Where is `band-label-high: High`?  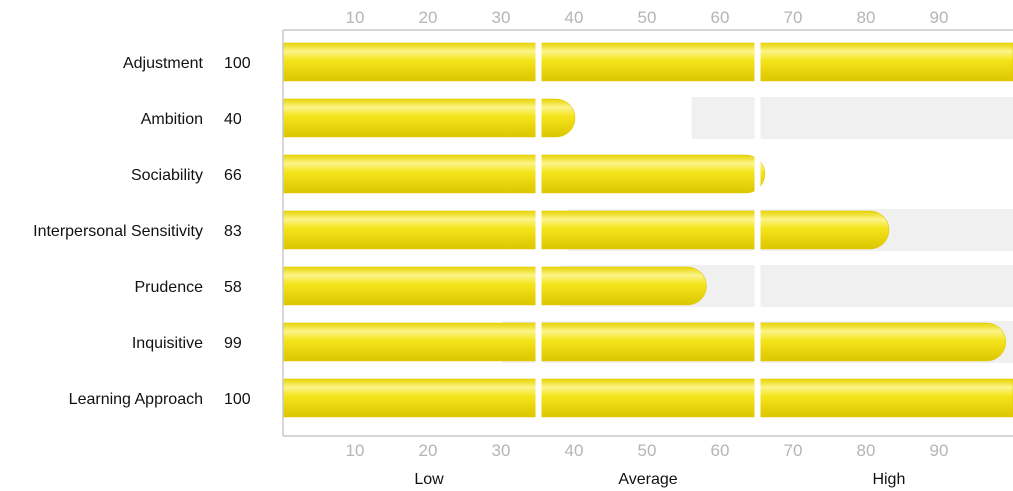 band-label-high: High is located at coordinates (888, 479).